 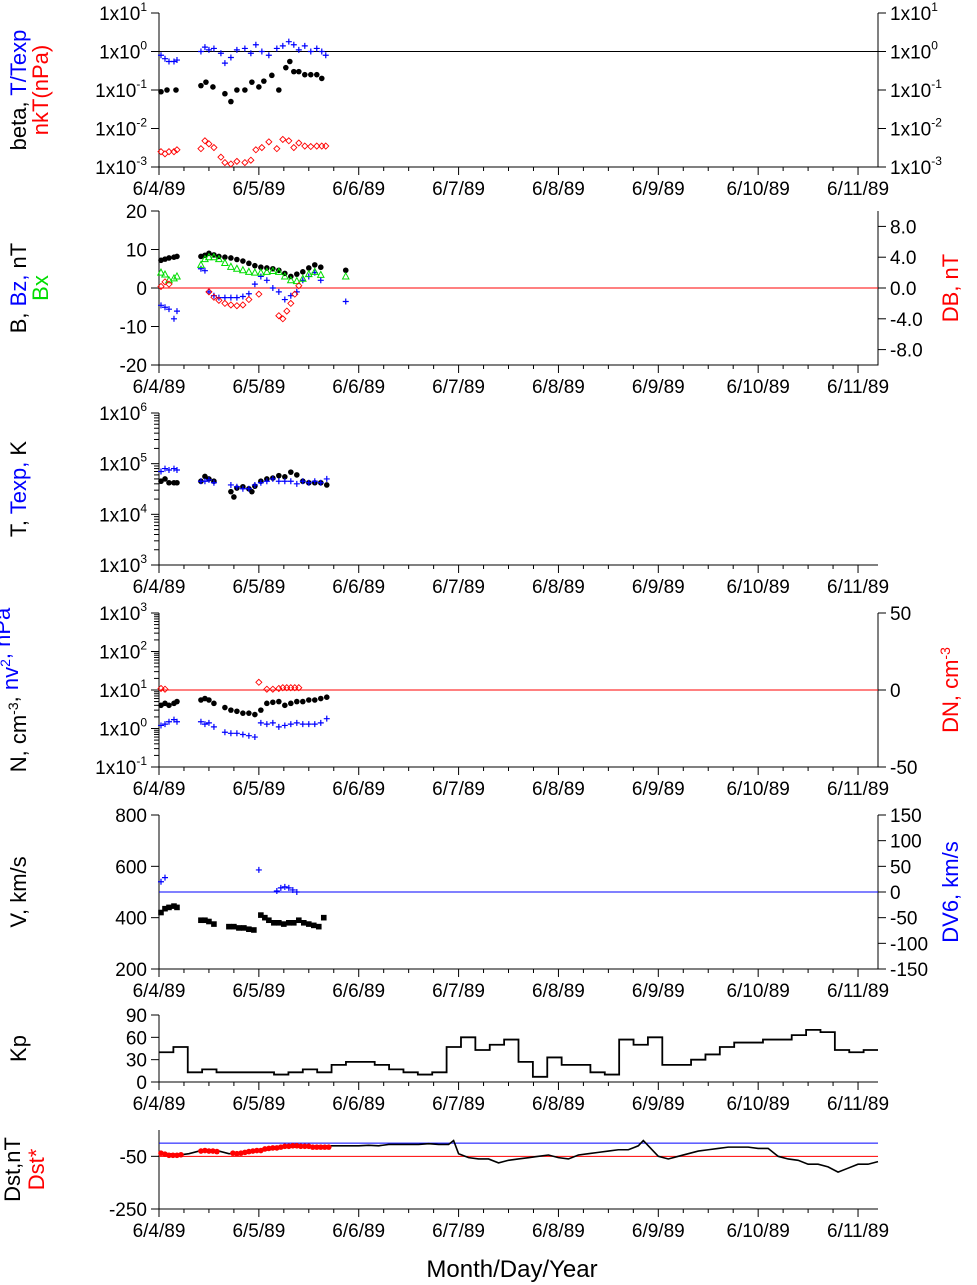 I want to click on y-tick-label: 1x10⁴, so click(x=123, y=513).